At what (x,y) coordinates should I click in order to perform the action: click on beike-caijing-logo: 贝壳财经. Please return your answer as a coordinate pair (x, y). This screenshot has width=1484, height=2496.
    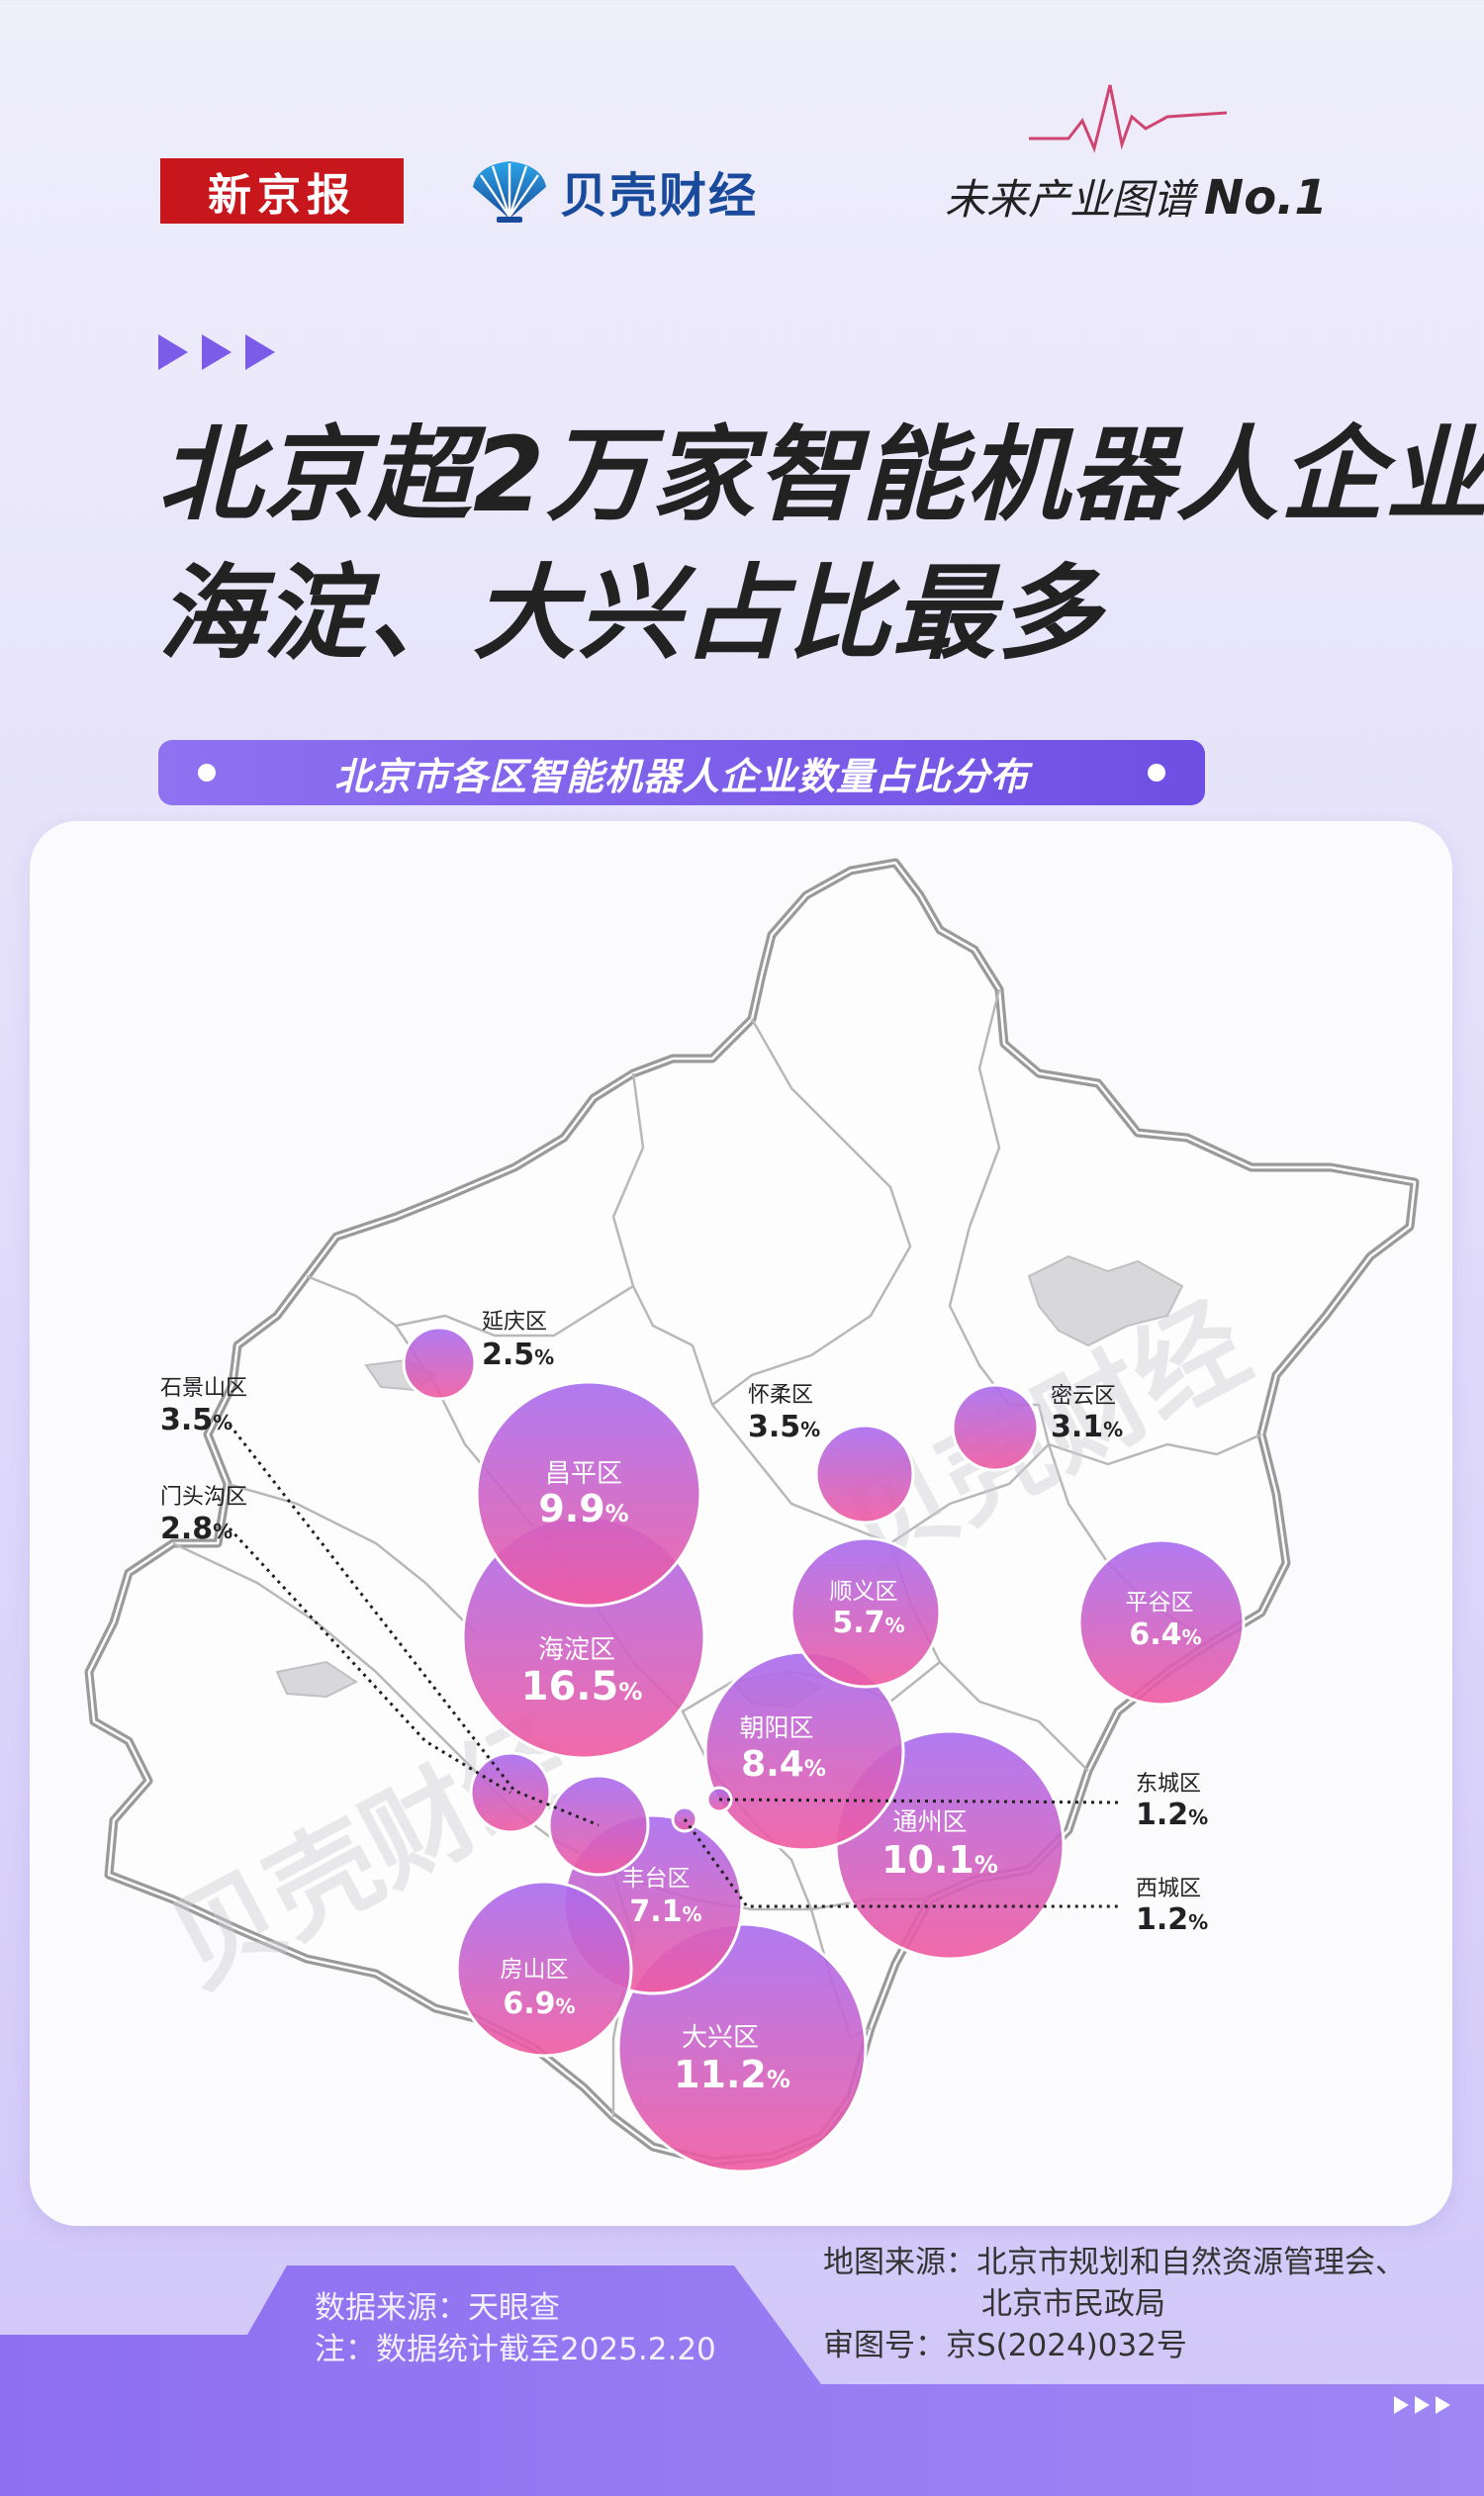
    Looking at the image, I should click on (612, 191).